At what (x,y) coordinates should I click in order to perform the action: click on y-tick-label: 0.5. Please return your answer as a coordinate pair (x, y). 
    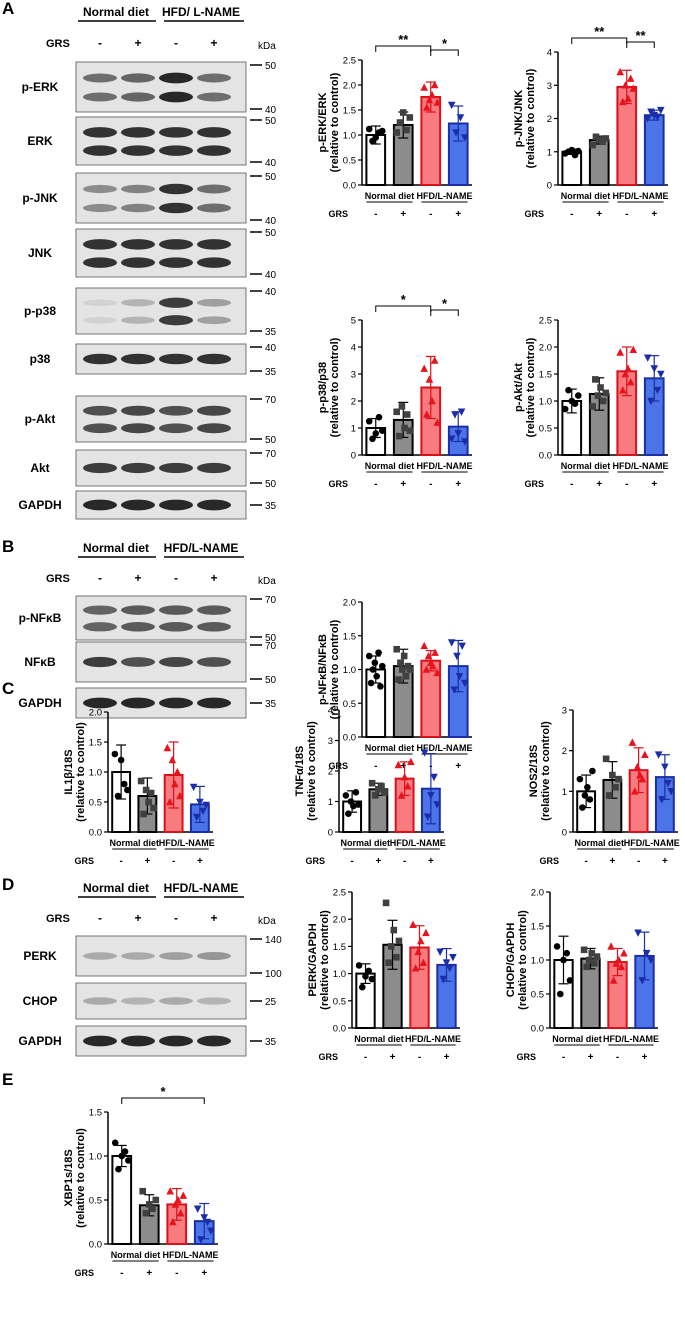
    Looking at the image, I should click on (545, 429).